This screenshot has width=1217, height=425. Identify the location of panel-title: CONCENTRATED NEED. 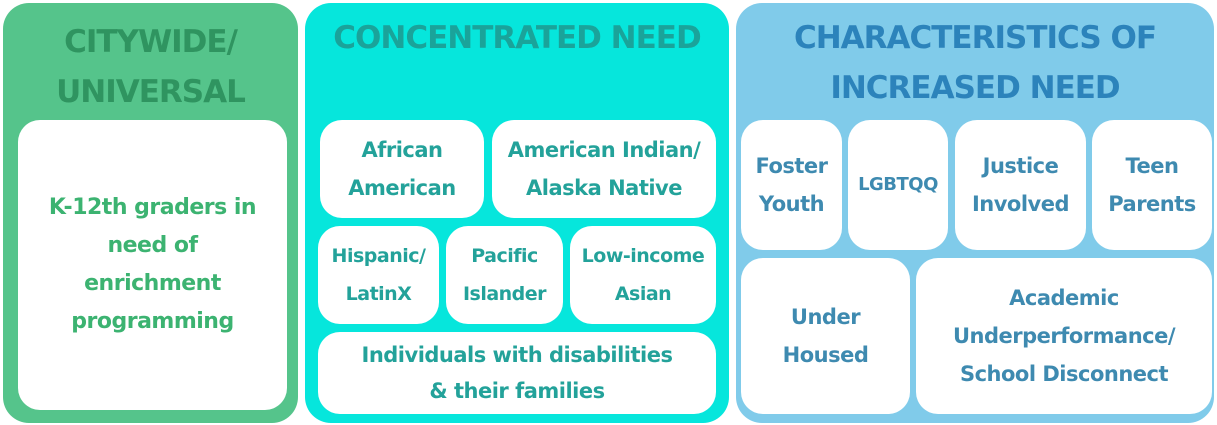
(517, 38).